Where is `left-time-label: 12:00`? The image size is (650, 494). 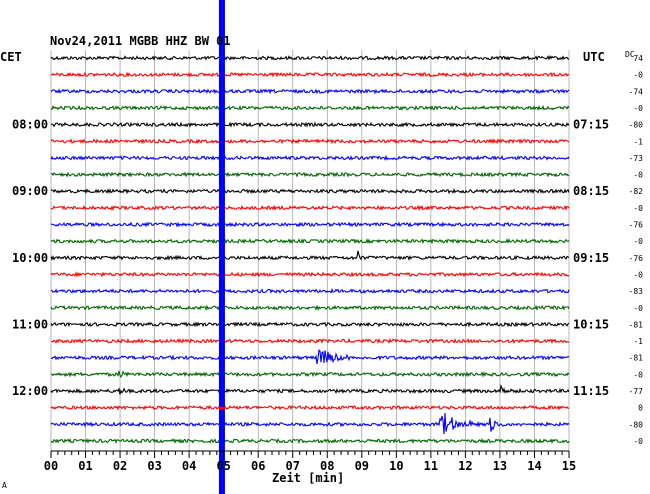
left-time-label: 12:00 is located at coordinates (30, 391).